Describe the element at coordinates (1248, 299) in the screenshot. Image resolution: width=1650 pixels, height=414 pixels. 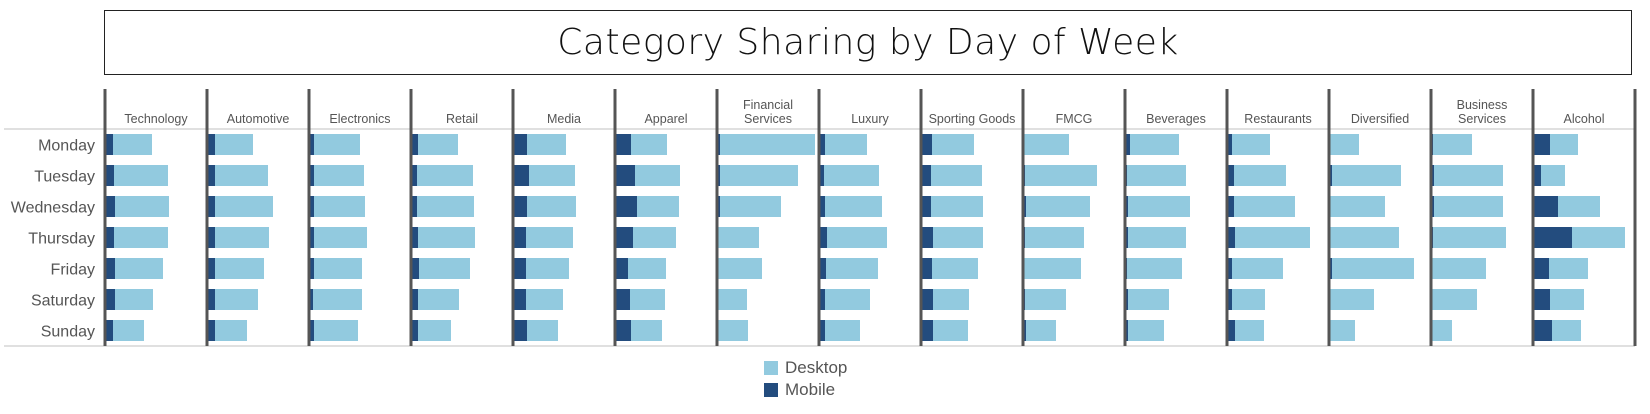
I see `bar-desktop-restaurants-saturday` at that location.